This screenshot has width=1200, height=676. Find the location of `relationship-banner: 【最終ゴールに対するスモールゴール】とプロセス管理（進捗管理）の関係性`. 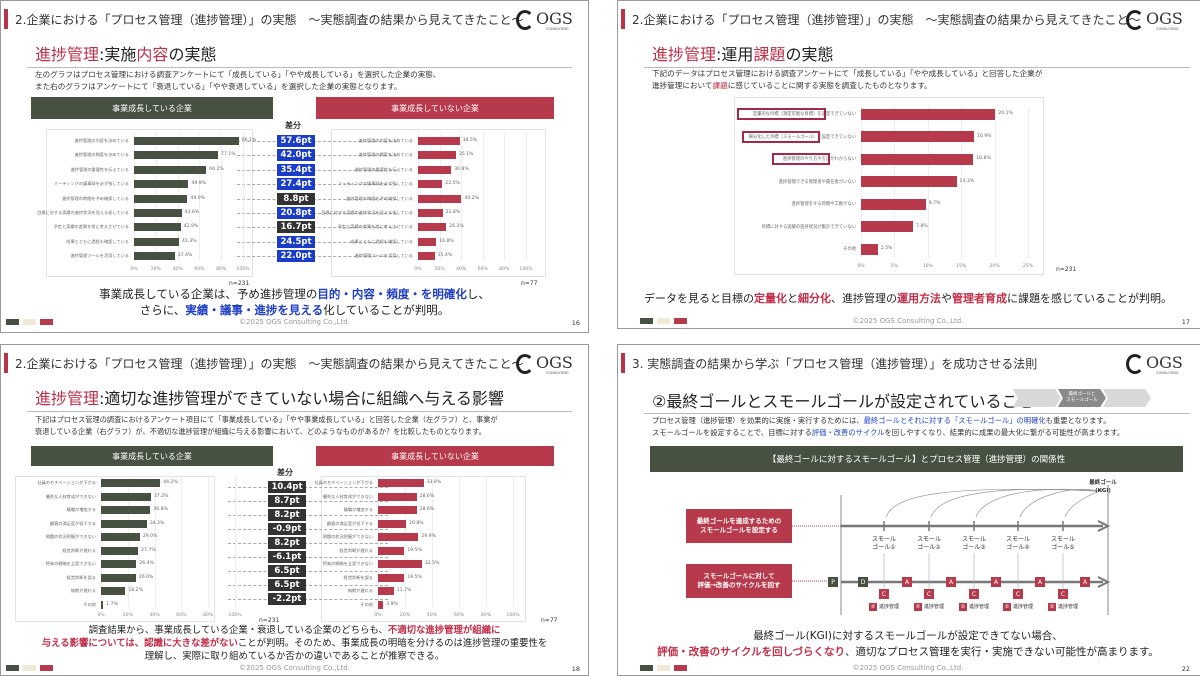

relationship-banner: 【最終ゴールに対するスモールゴール】とプロセス管理（進捗管理）の関係性 is located at coordinates (916, 459).